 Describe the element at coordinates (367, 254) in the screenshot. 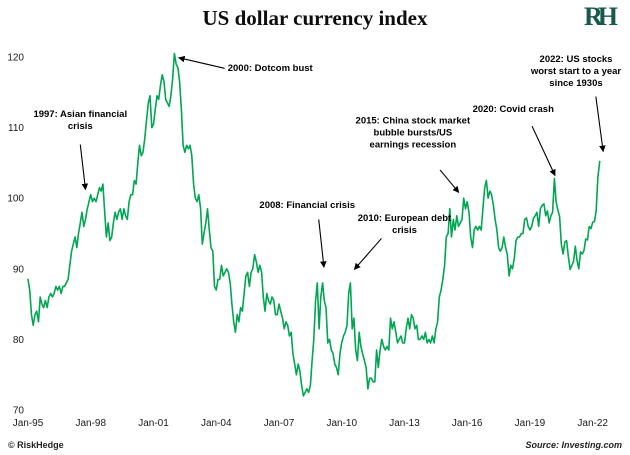

I see `annotation-arrow-european-debt-crisis` at that location.